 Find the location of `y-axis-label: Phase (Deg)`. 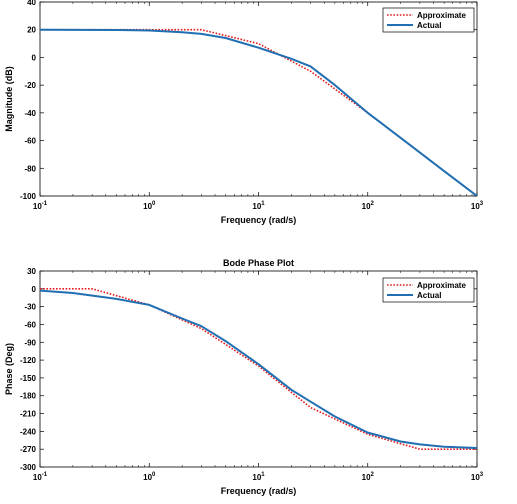

y-axis-label: Phase (Deg) is located at coordinates (9, 369).